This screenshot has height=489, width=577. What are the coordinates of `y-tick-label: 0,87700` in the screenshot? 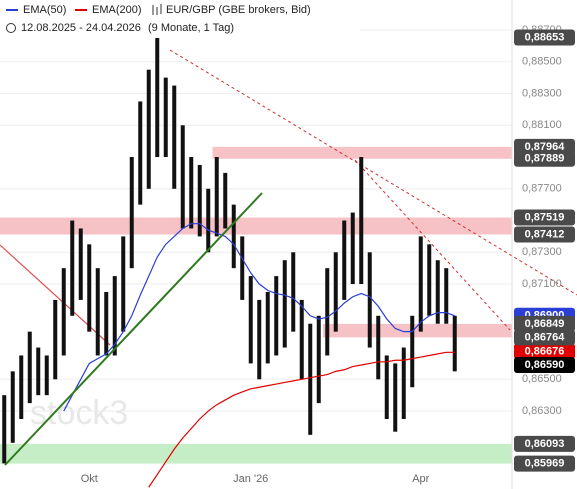 It's located at (542, 189).